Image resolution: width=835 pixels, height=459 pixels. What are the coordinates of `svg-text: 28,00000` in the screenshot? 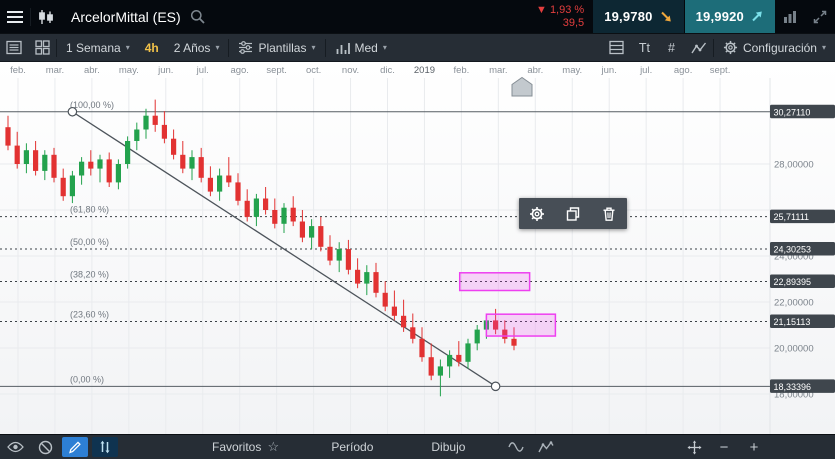 It's located at (794, 165).